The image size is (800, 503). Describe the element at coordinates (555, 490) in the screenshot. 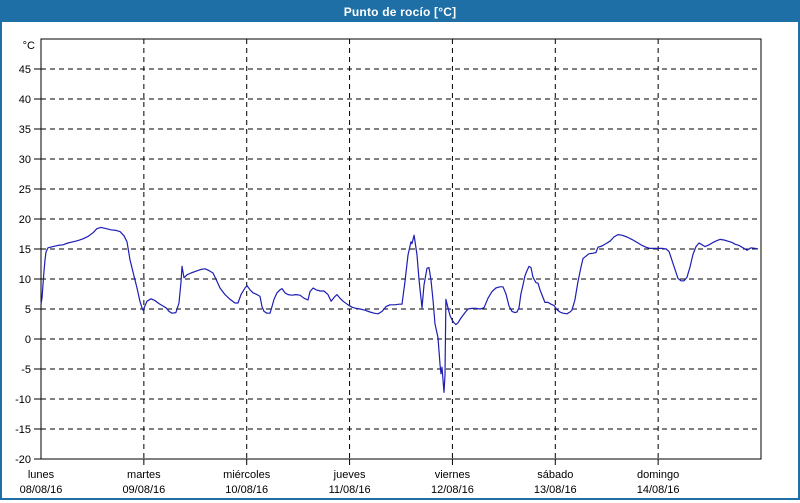

I see `day-date-label: 13/08/16` at that location.